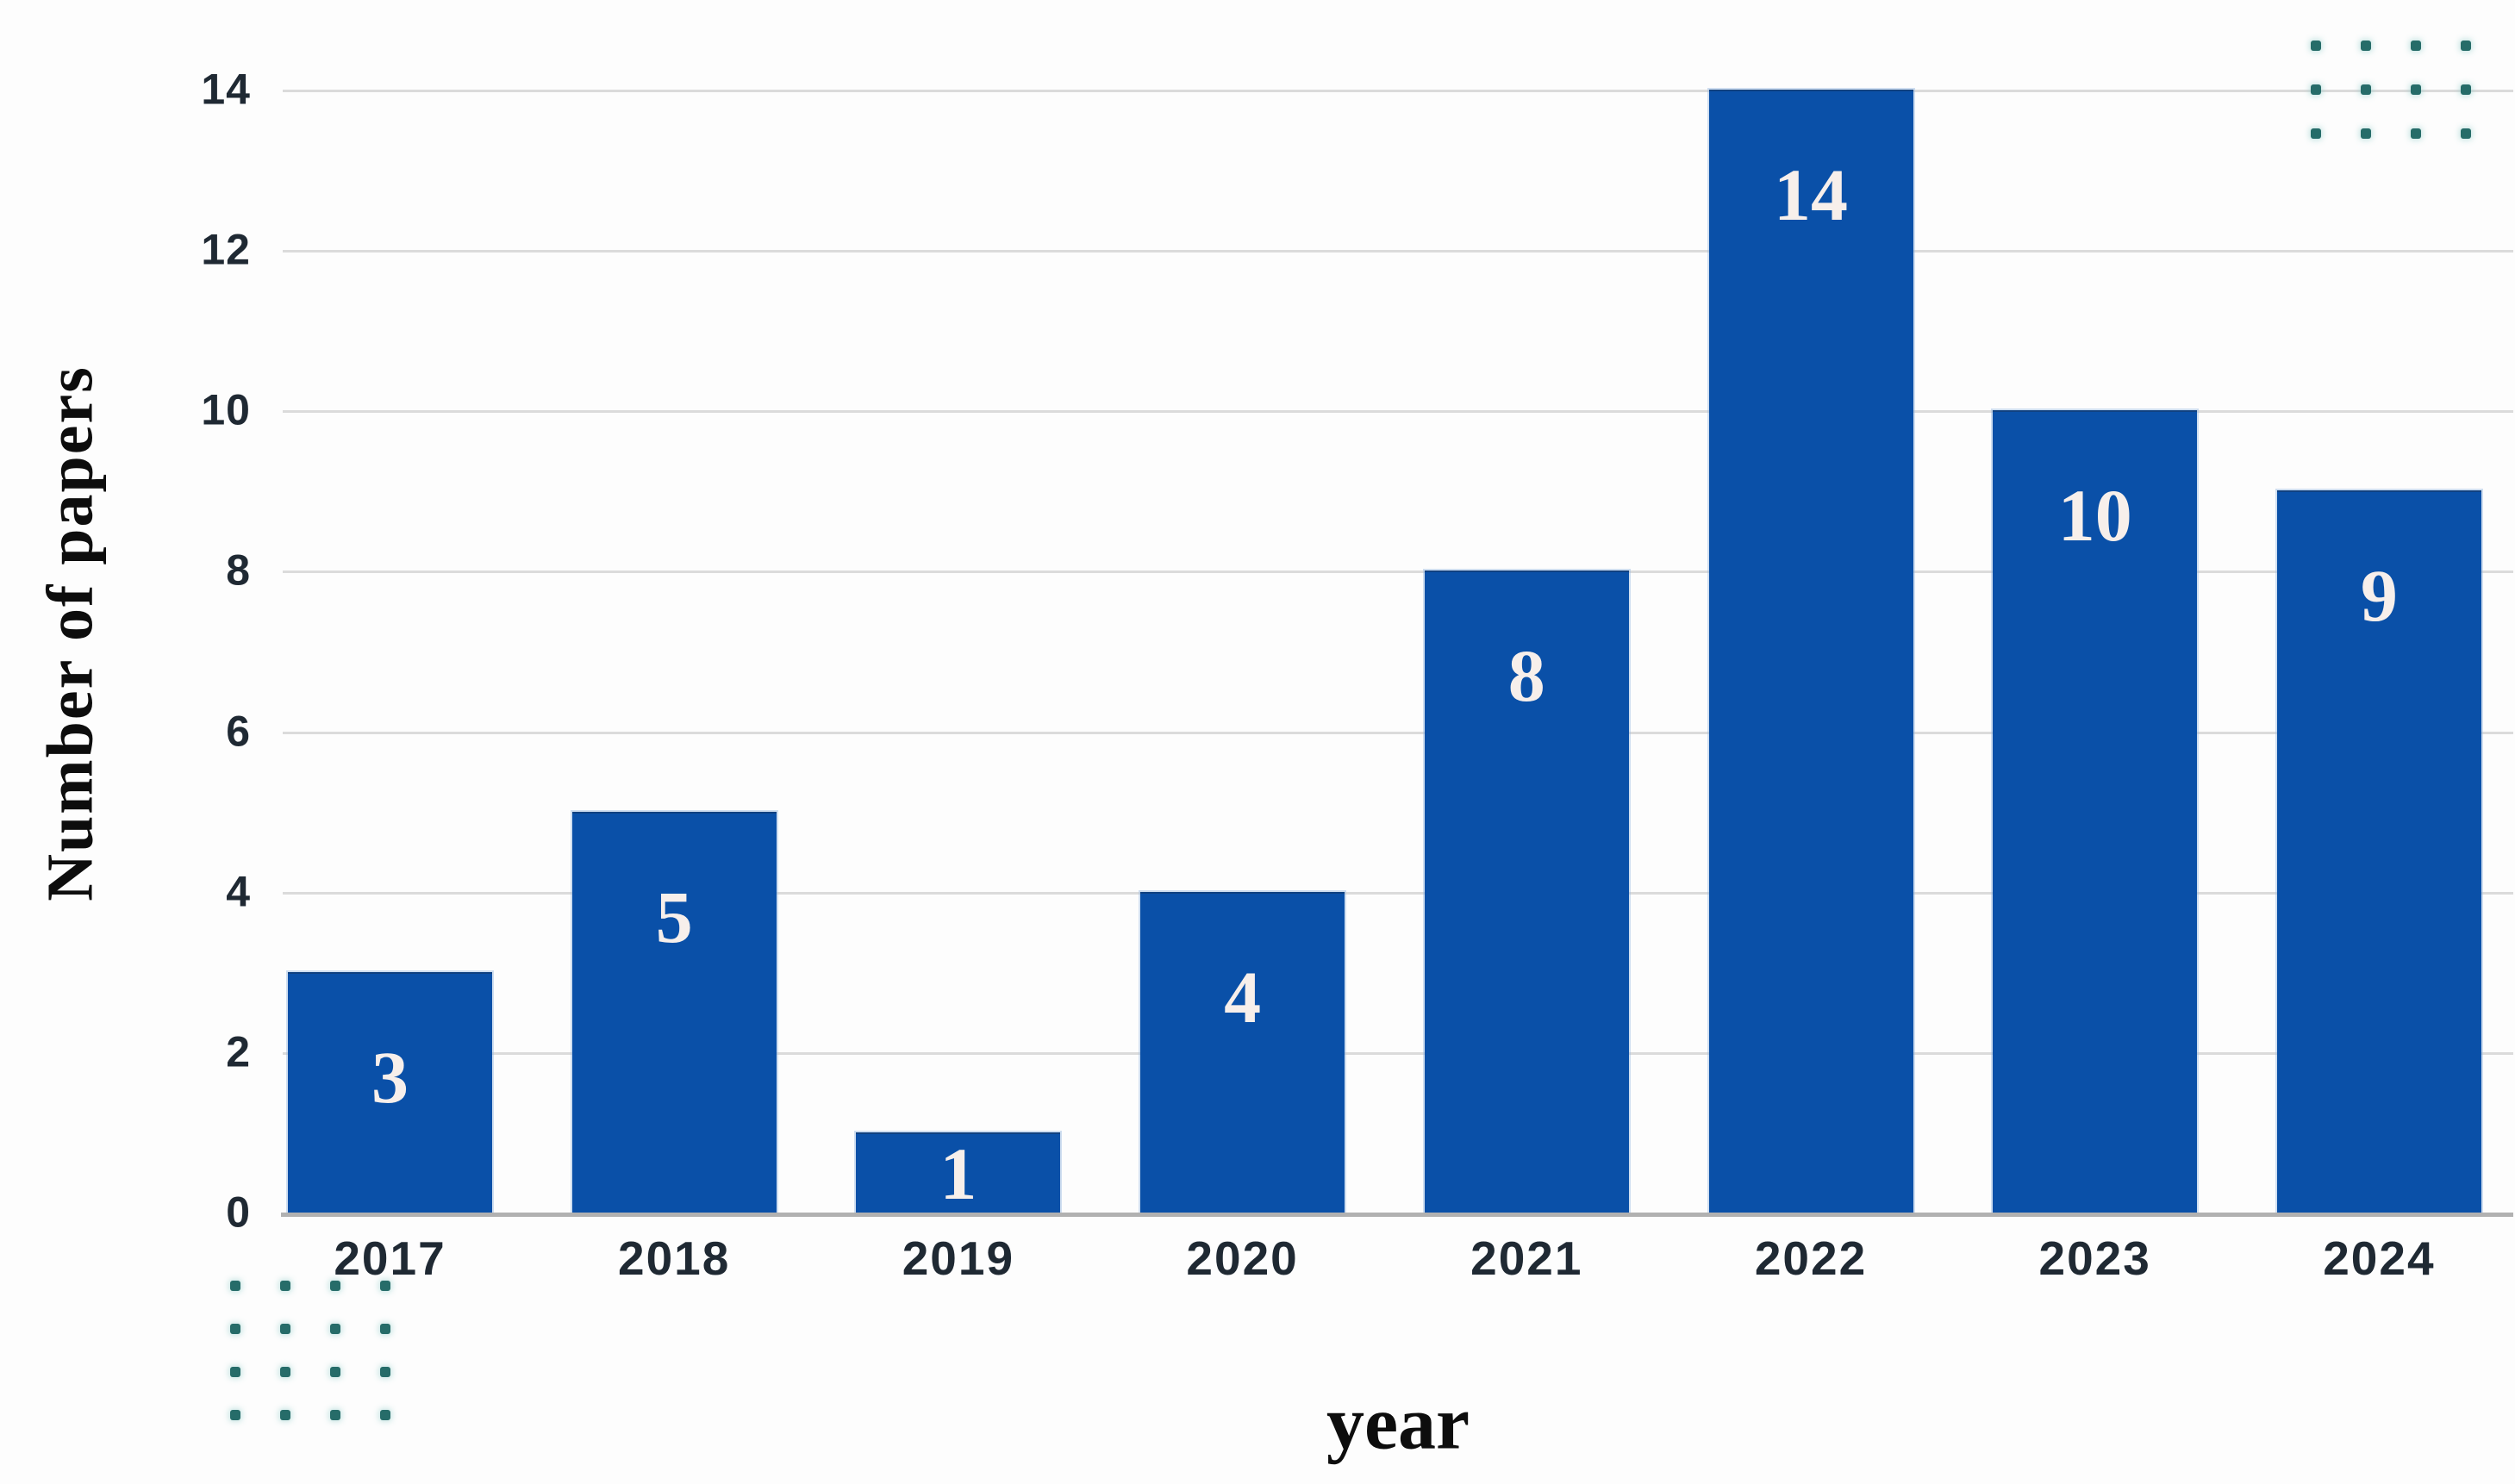 The width and height of the screenshot is (2515, 1484). Describe the element at coordinates (1526, 1258) in the screenshot. I see `x-tick-label-2021: 2021` at that location.